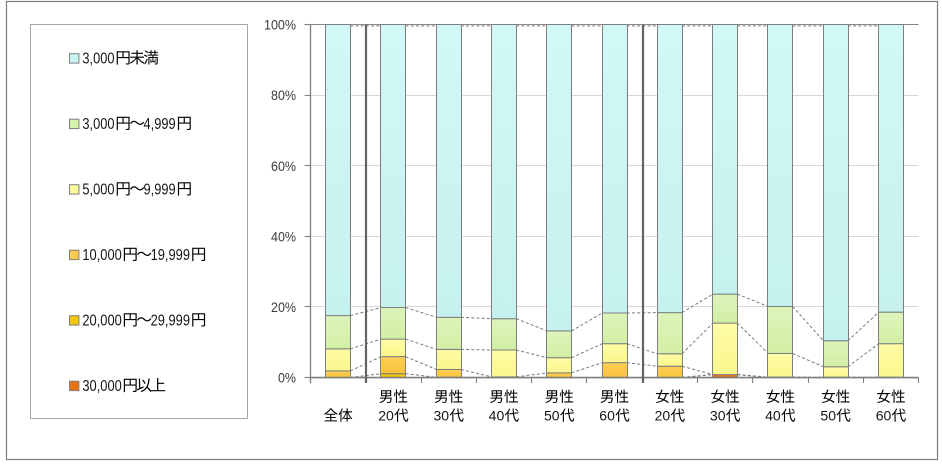  What do you see at coordinates (98, 189) in the screenshot?
I see `svg-text: 5,000` at bounding box center [98, 189].